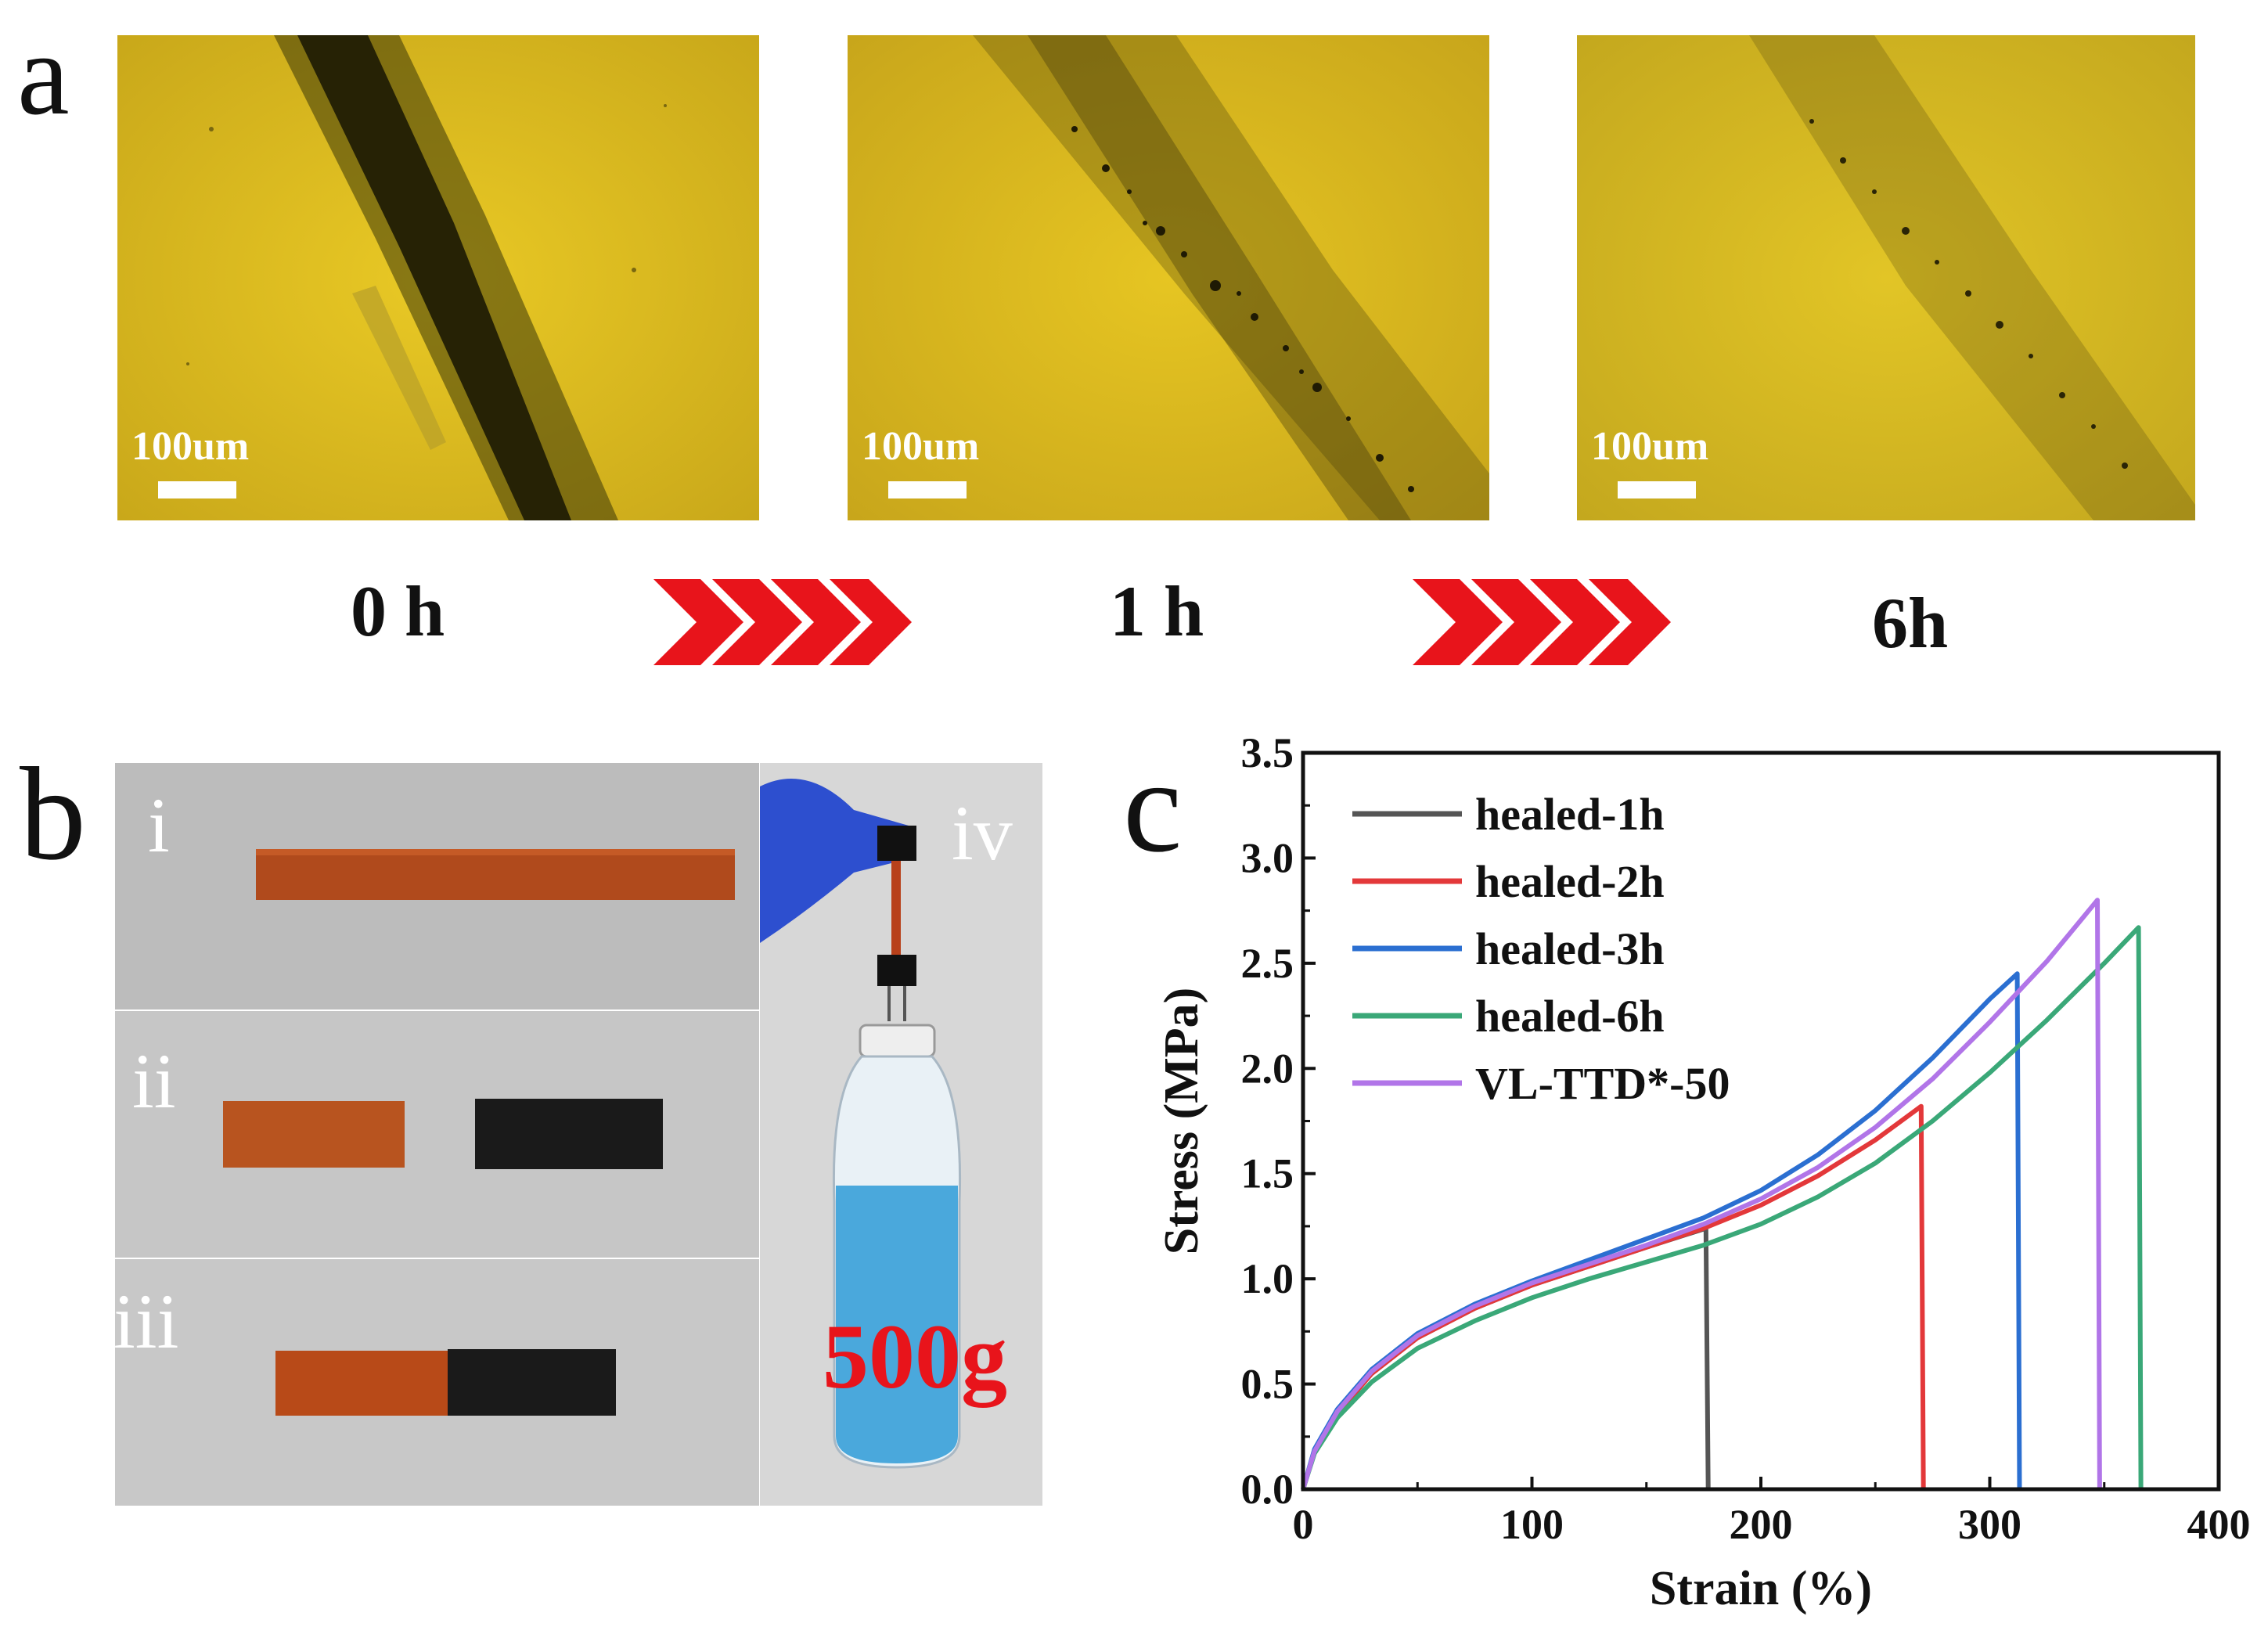 This screenshot has width=2268, height=1634. What do you see at coordinates (1168, 277) in the screenshot?
I see `micrograph-1h: 100um` at bounding box center [1168, 277].